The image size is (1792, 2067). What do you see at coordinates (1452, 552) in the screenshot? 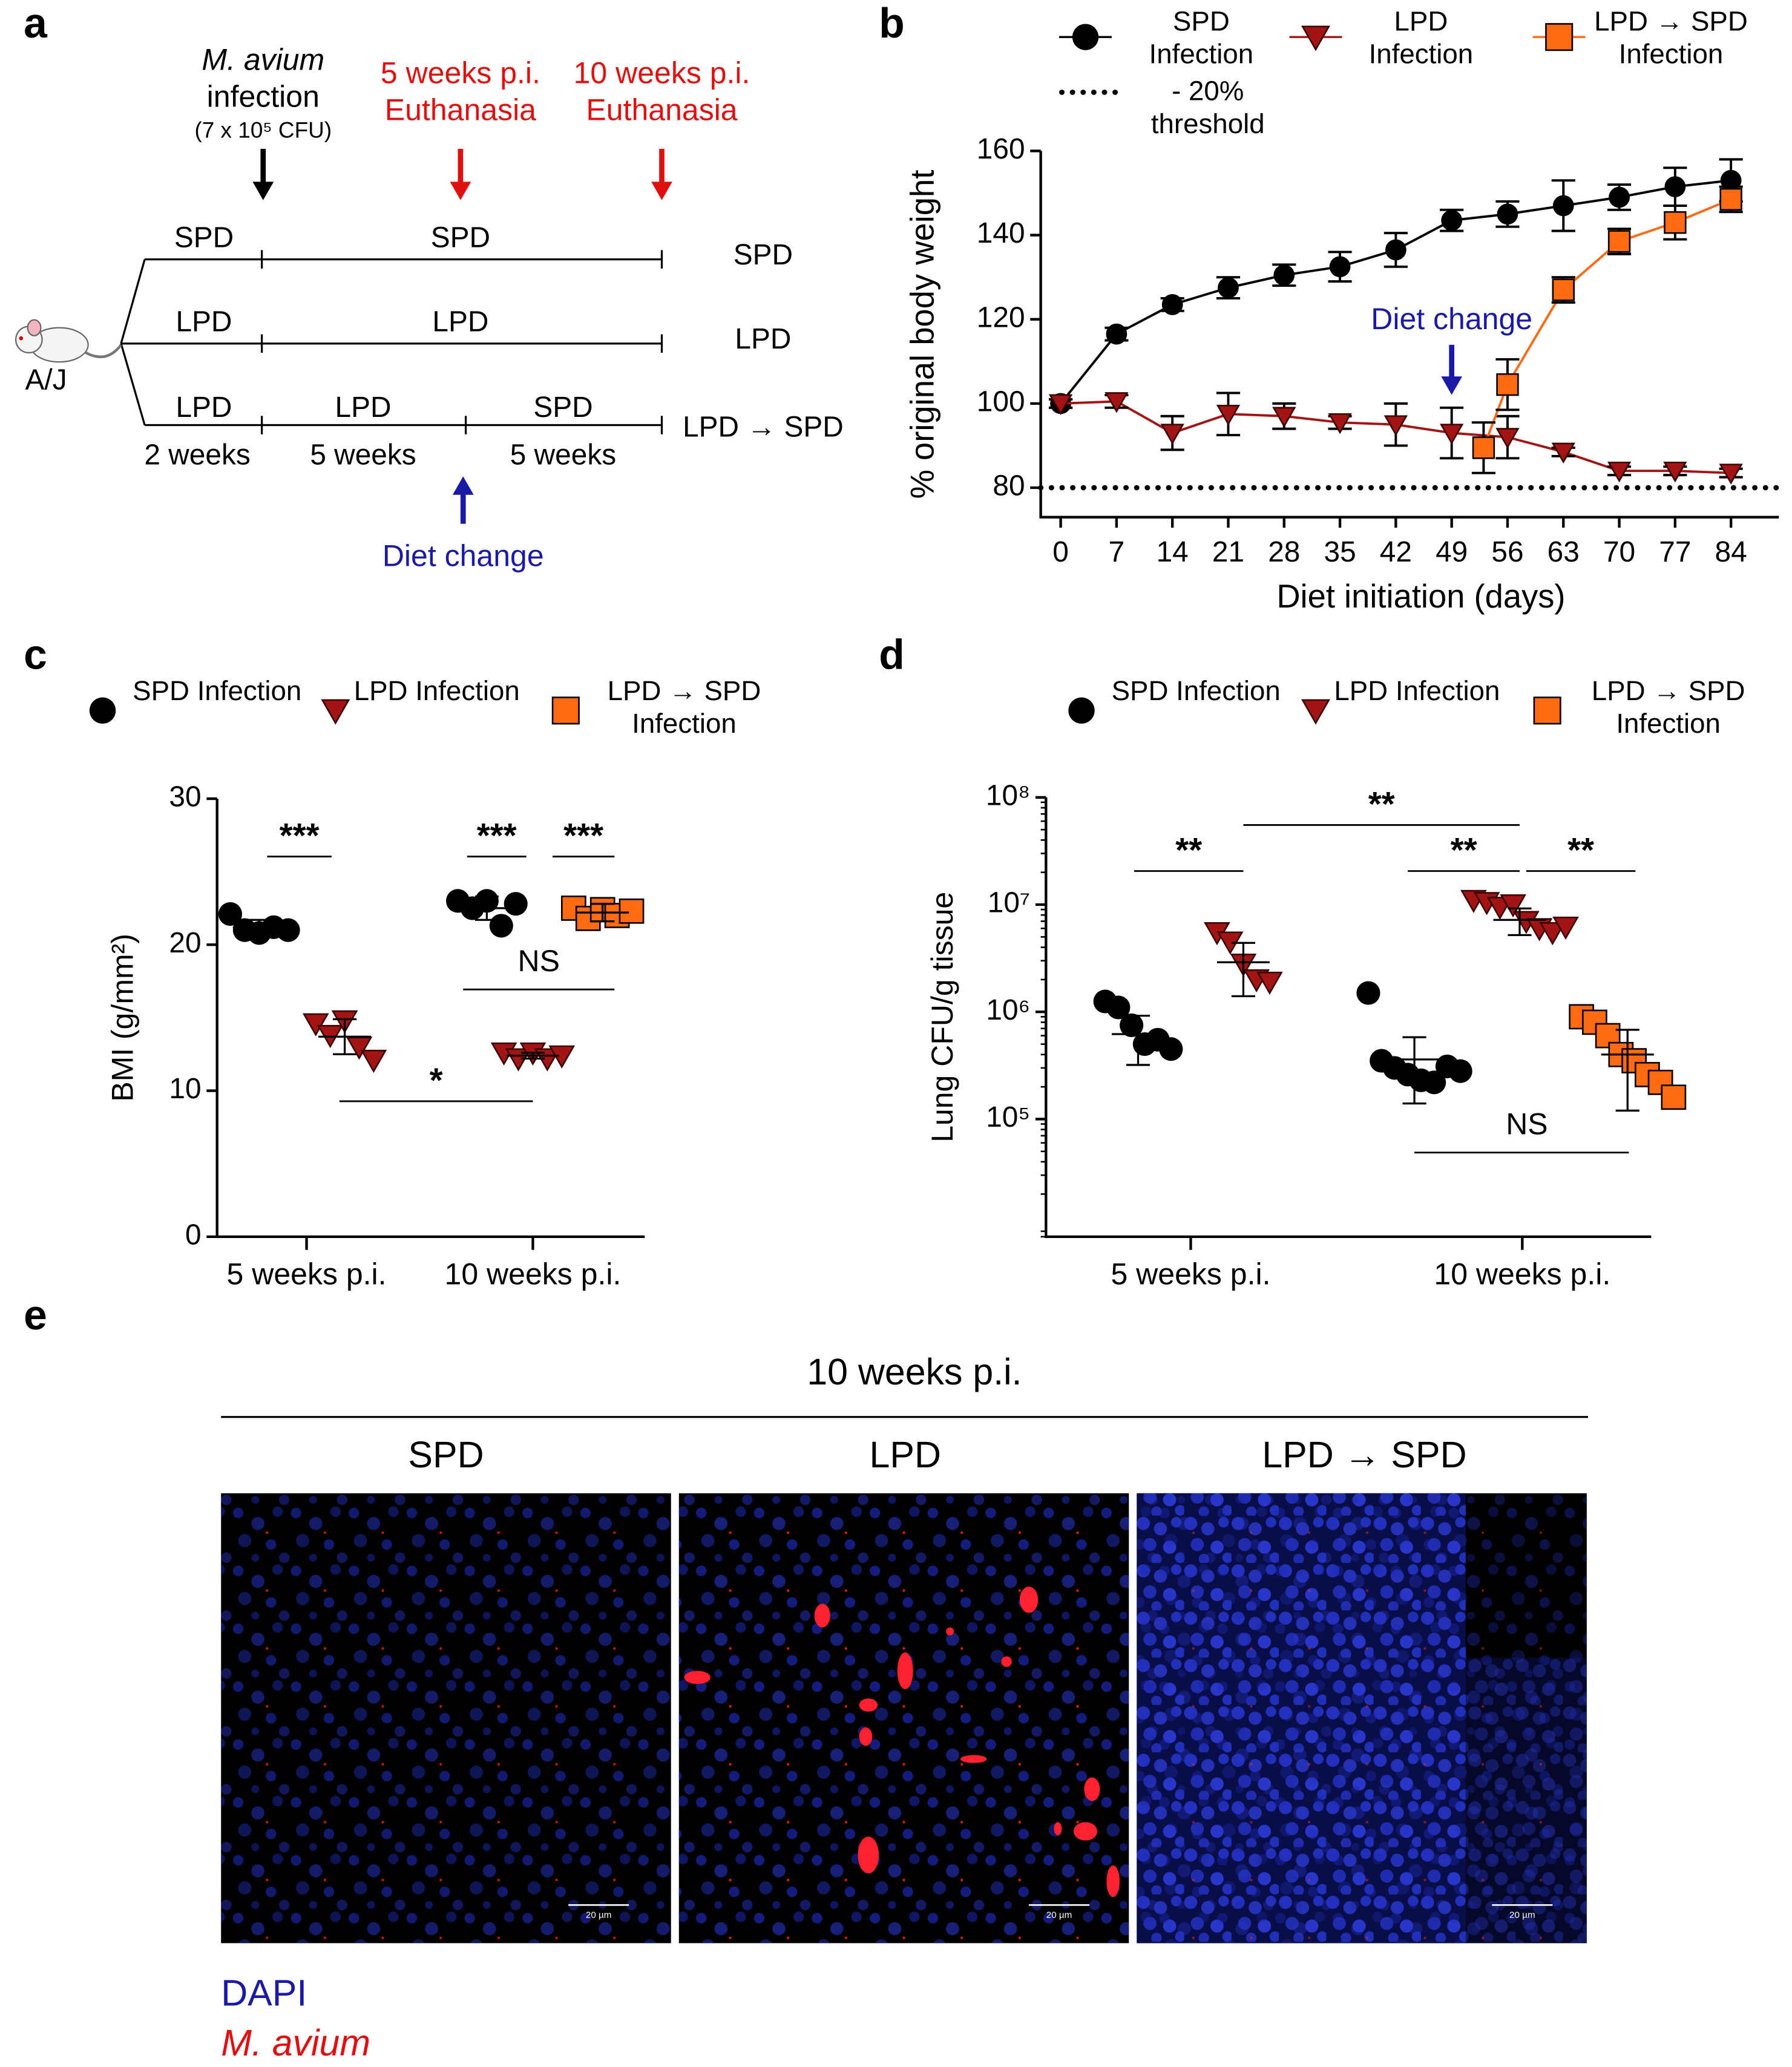
I see `x-tick-label: 49` at bounding box center [1452, 552].